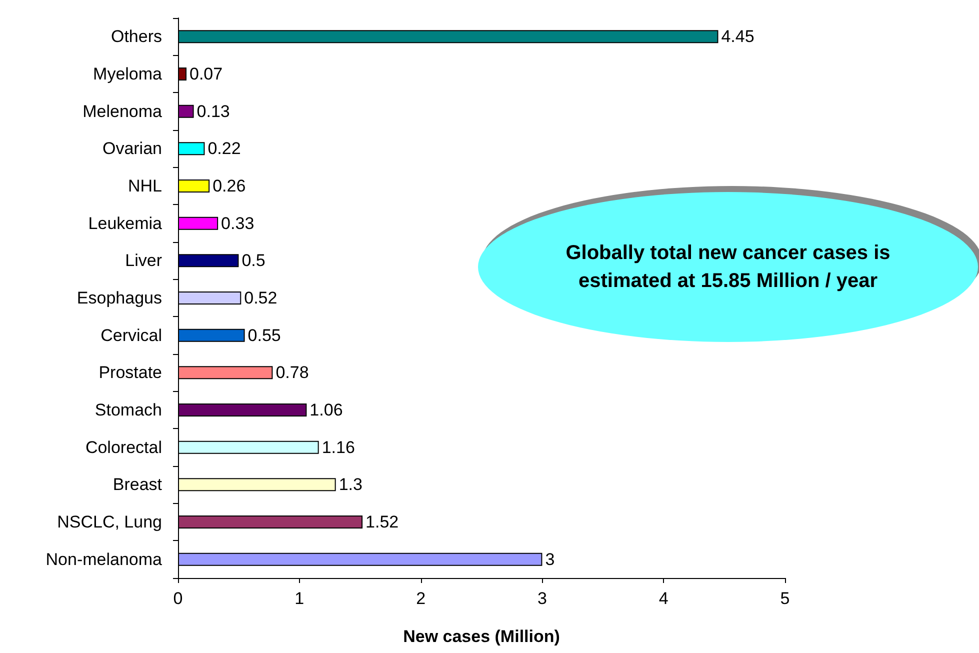 The width and height of the screenshot is (979, 653). Describe the element at coordinates (136, 36) in the screenshot. I see `y-tick-label: Others` at that location.